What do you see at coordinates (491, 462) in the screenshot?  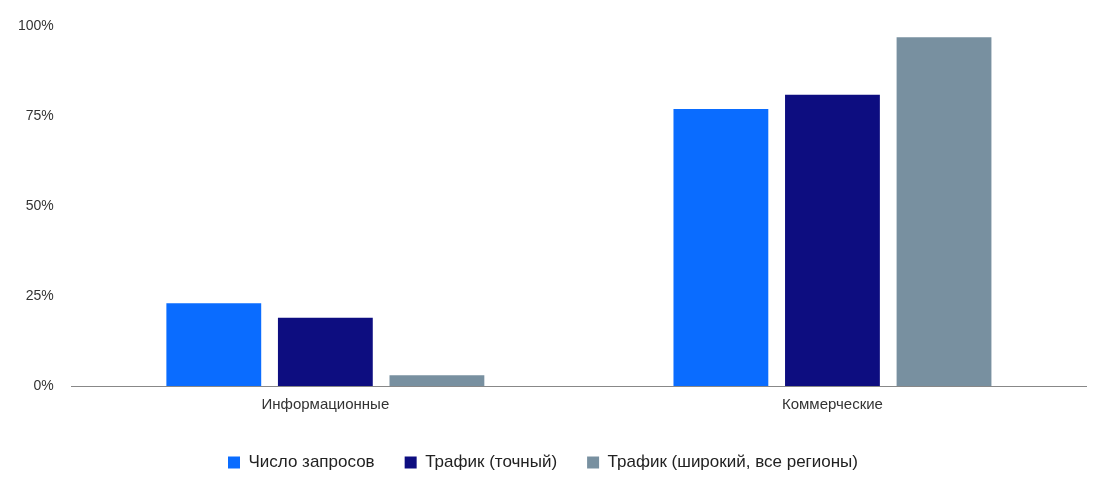 I see `legend-label: Трафик (точный)` at bounding box center [491, 462].